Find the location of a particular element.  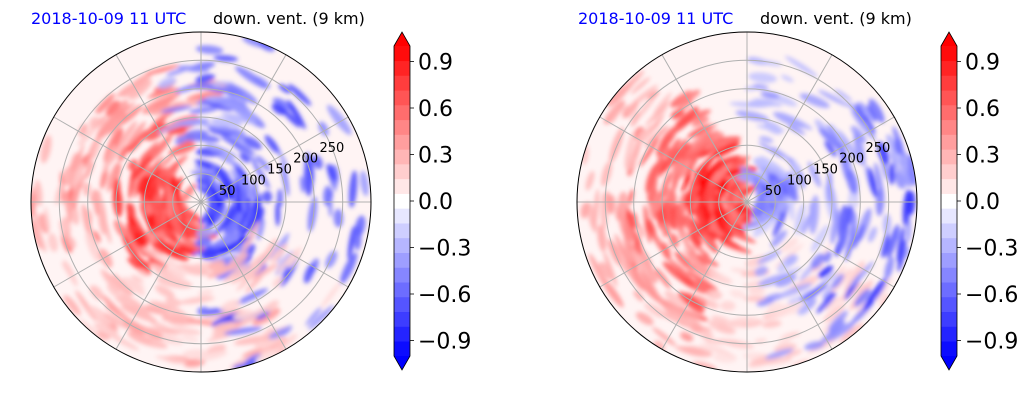

right-colorbar: 0.9 0.6 0.3 0.0 −0.3 −0.6 −0.9 is located at coordinates (979, 201).